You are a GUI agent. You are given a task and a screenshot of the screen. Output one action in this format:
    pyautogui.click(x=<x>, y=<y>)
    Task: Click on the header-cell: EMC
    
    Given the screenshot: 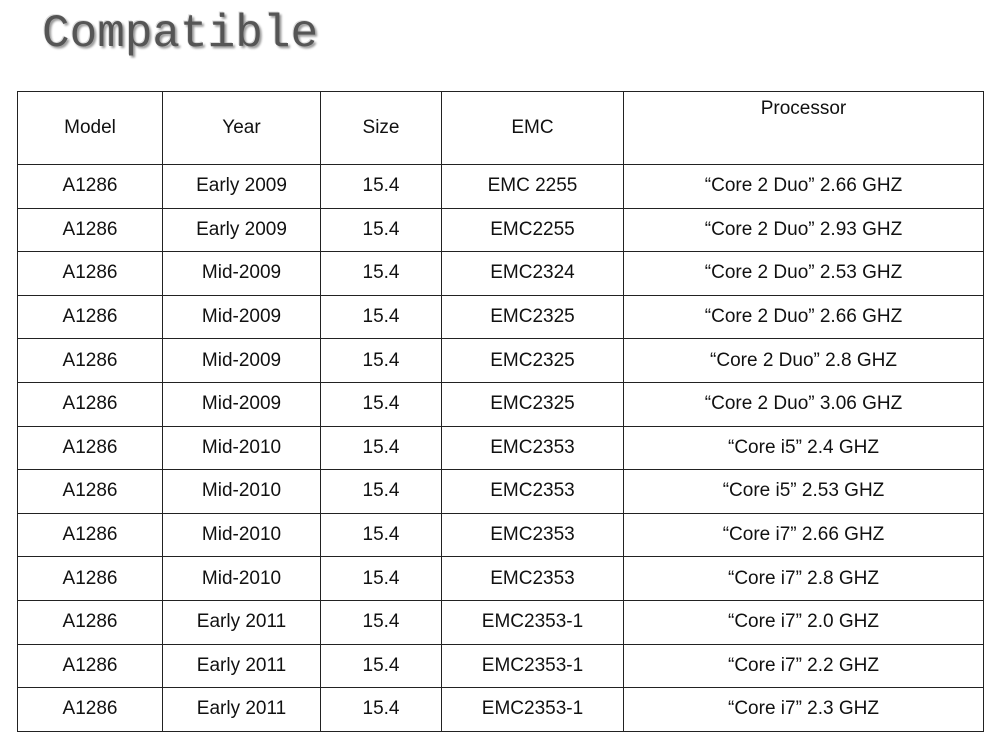 What is the action you would take?
    pyautogui.click(x=532, y=128)
    